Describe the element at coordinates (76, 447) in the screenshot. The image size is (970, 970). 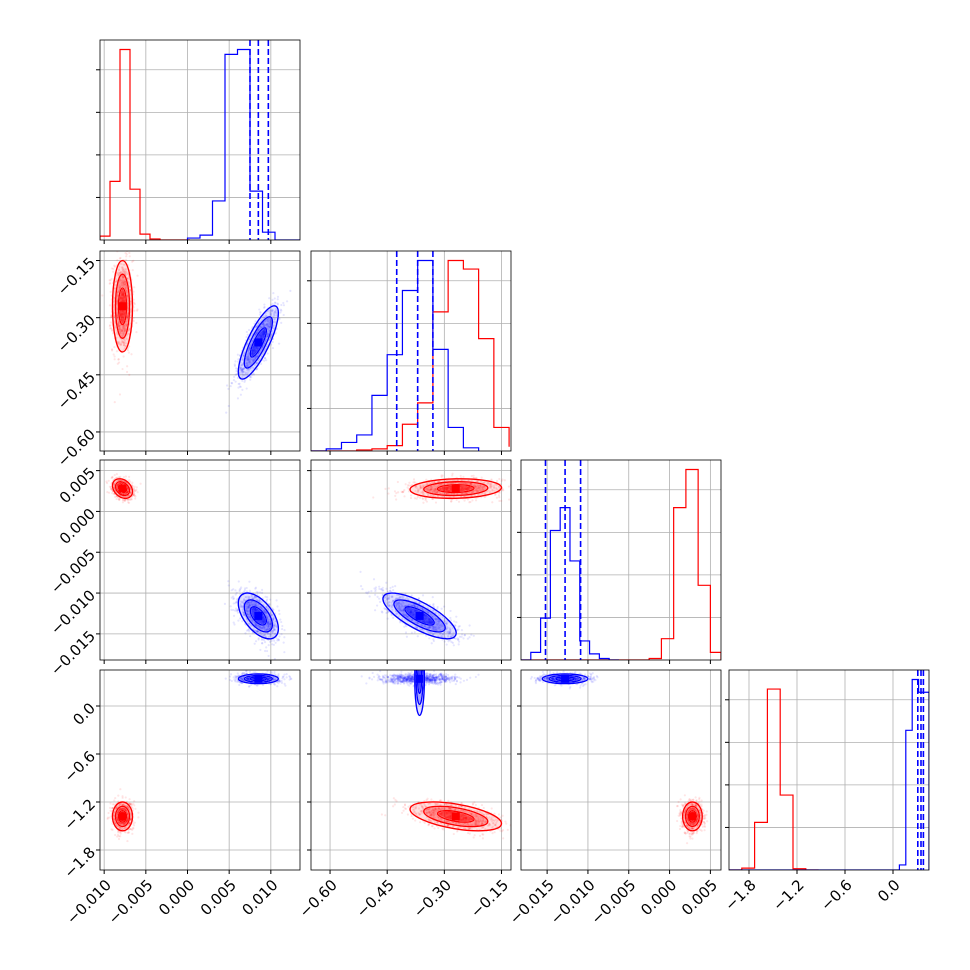
I see `y-tick-label: −0.60` at that location.